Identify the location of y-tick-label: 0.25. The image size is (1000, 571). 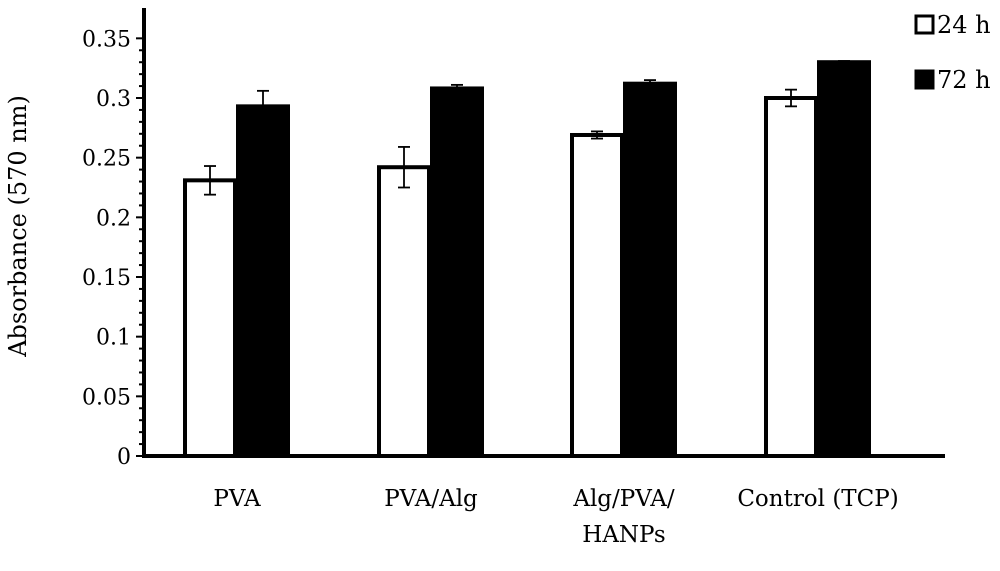
(106, 159).